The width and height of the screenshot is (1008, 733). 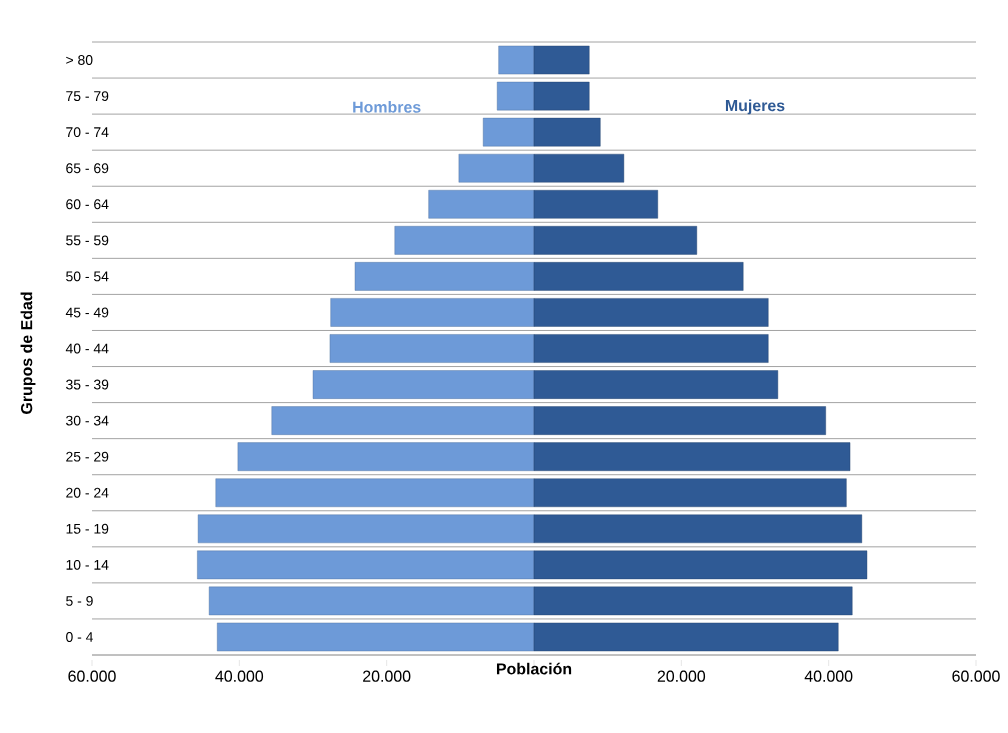 What do you see at coordinates (387, 107) in the screenshot?
I see `text: Hombres` at bounding box center [387, 107].